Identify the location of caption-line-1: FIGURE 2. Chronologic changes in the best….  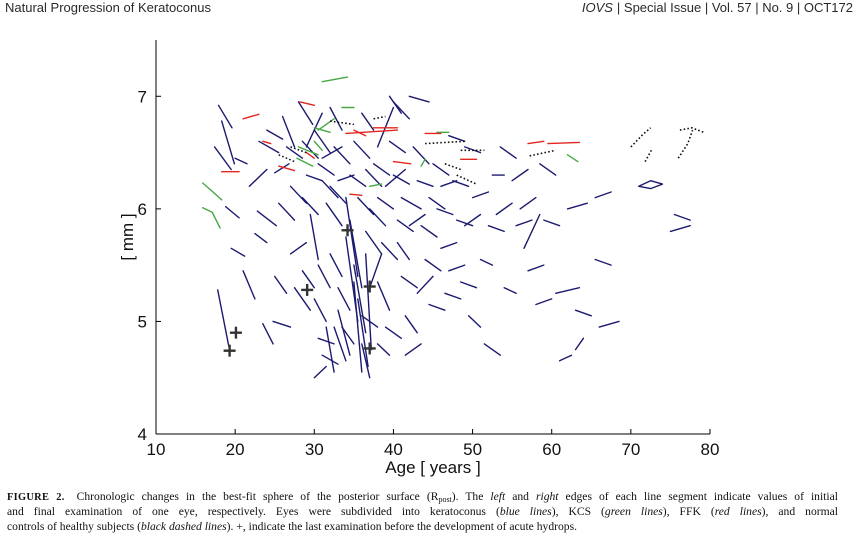
(422, 496).